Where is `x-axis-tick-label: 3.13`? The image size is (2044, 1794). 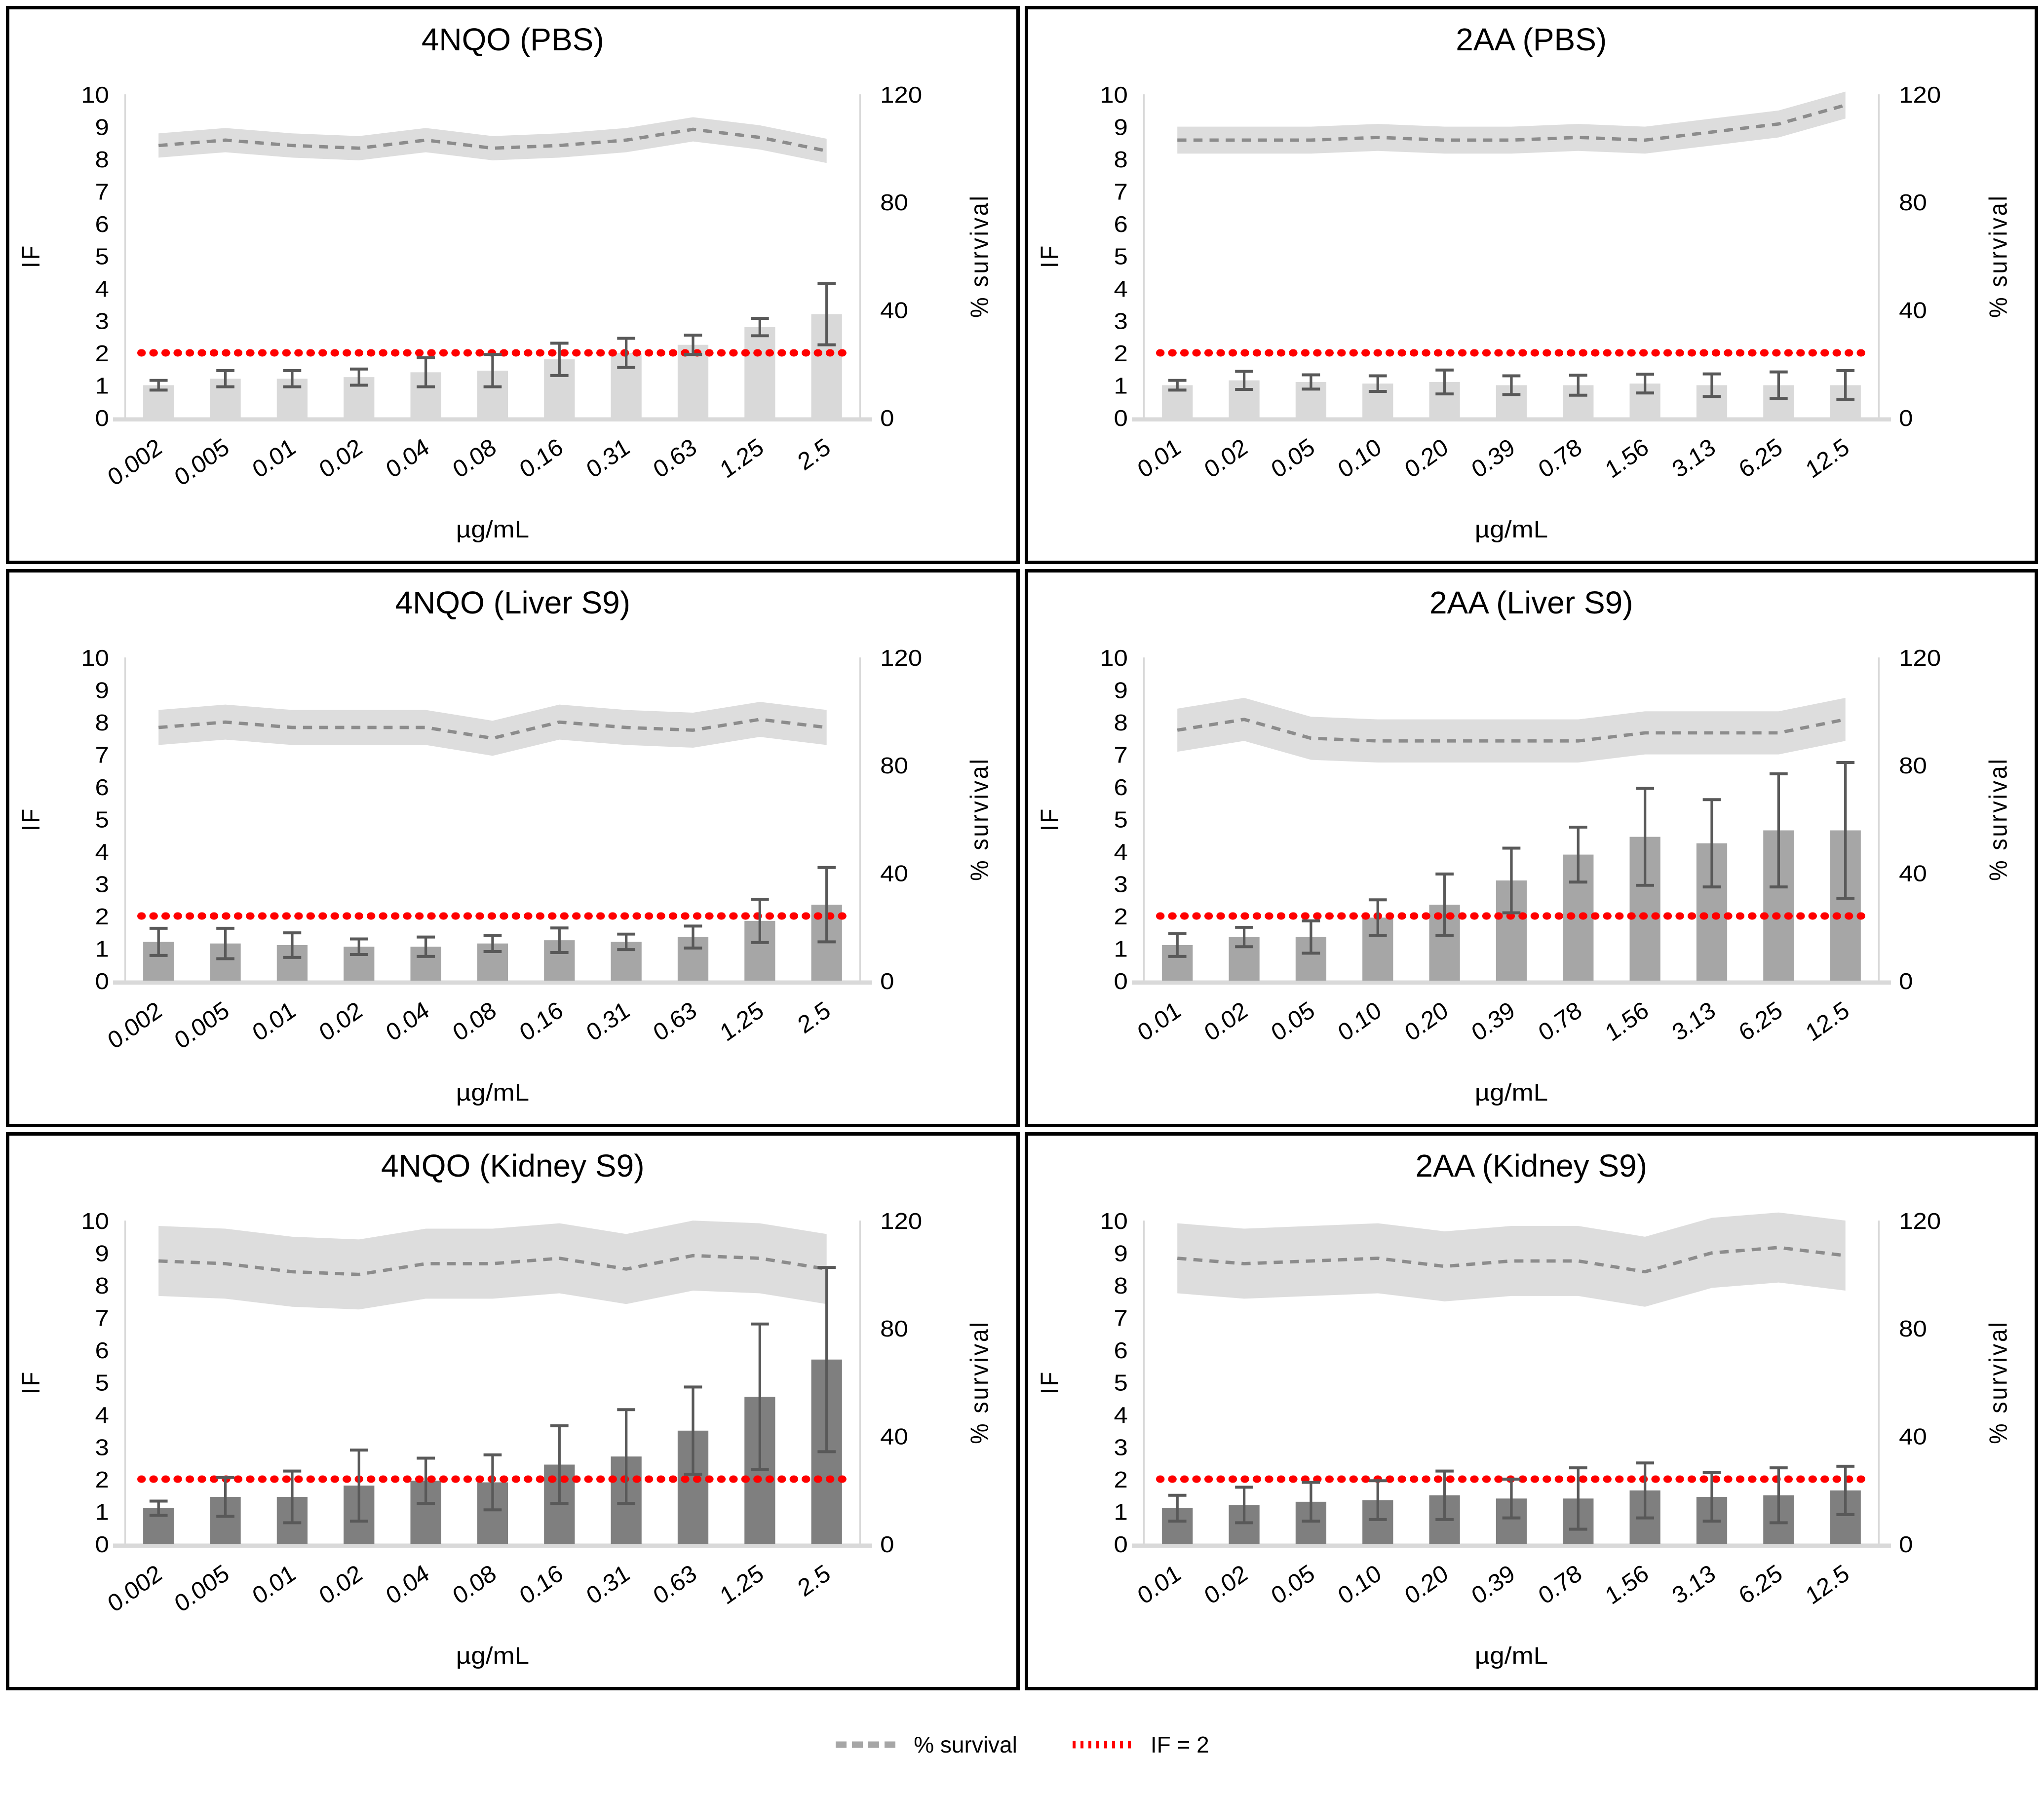
x-axis-tick-label: 3.13 is located at coordinates (1693, 1022).